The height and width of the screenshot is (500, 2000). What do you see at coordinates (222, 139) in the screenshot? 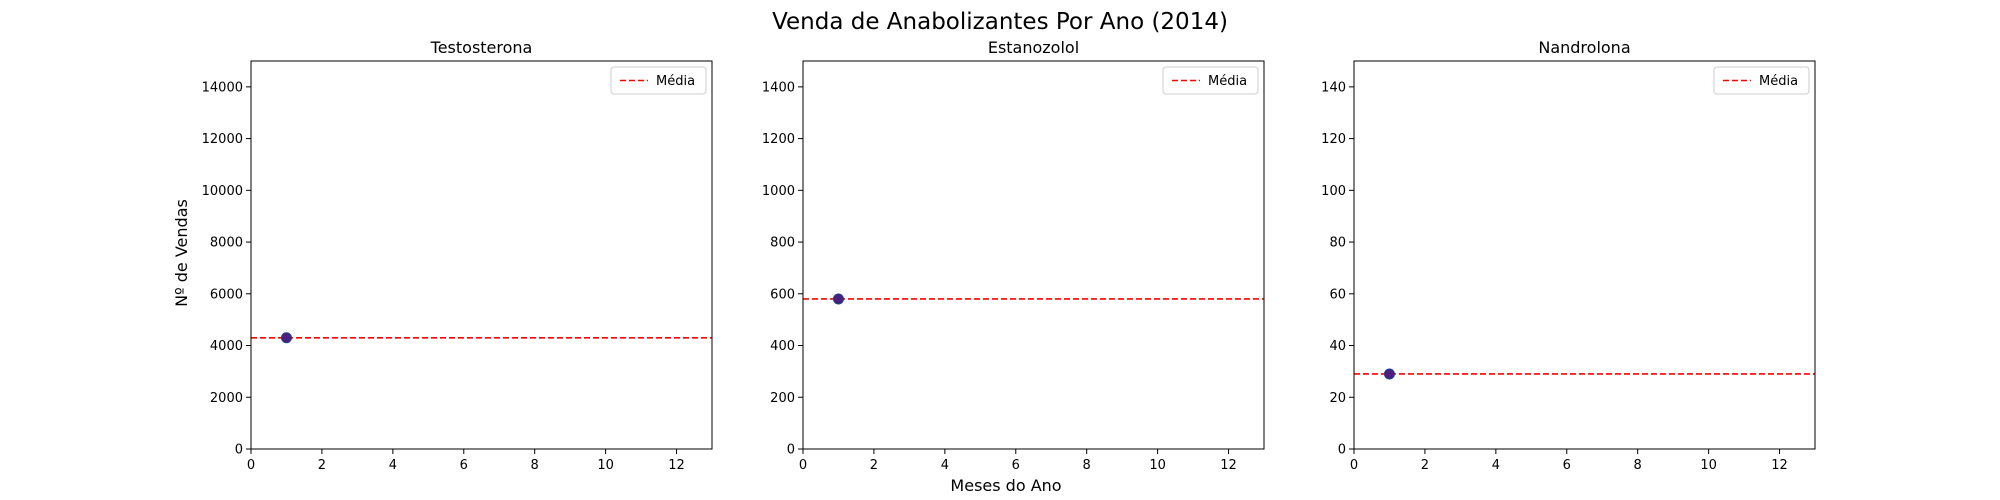
I see `y-tick-label: 12000` at bounding box center [222, 139].